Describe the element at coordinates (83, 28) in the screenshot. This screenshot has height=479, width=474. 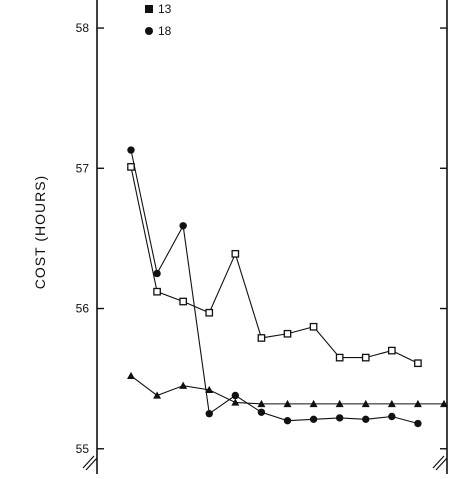
I see `y-tick-label: 58` at that location.